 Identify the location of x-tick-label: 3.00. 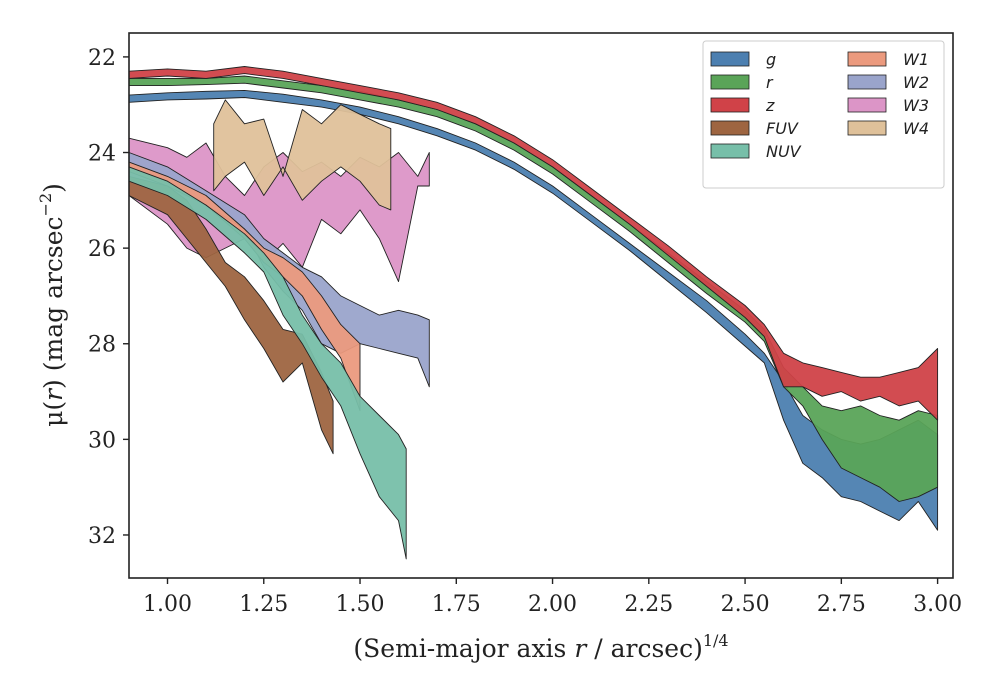
(937, 604).